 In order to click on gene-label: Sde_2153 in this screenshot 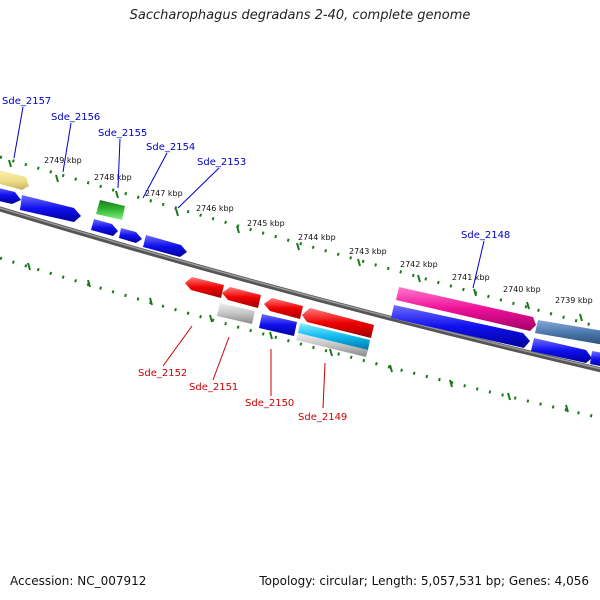, I will do `click(221, 162)`.